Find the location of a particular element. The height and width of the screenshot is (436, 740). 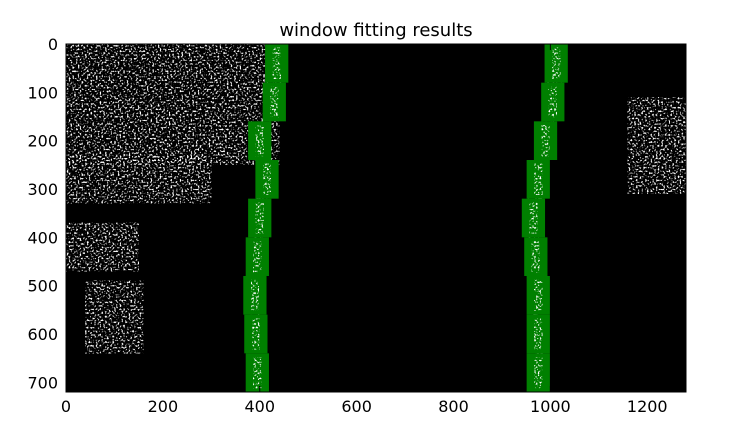

y-tick-label: 600 is located at coordinates (42, 334).